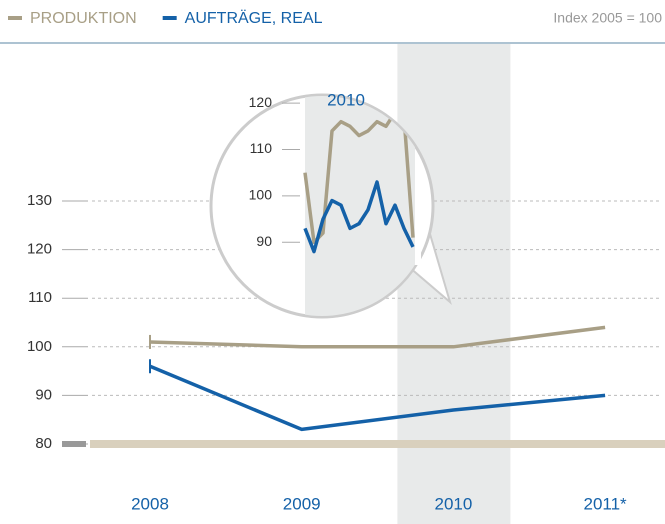 The height and width of the screenshot is (524, 665). Describe the element at coordinates (606, 503) in the screenshot. I see `x-tick-label: 2011*` at that location.